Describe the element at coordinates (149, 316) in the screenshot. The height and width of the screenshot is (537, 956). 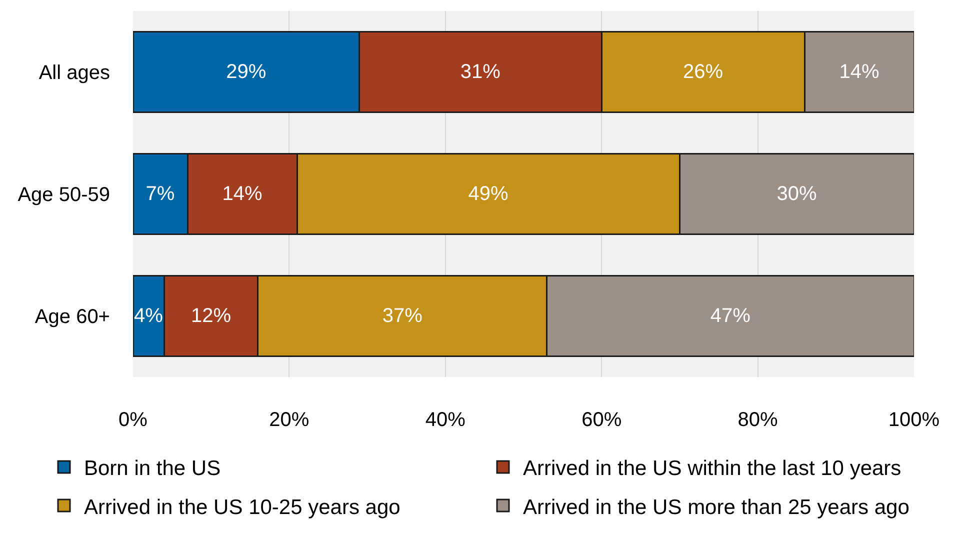
I see `data-label: 4%` at that location.